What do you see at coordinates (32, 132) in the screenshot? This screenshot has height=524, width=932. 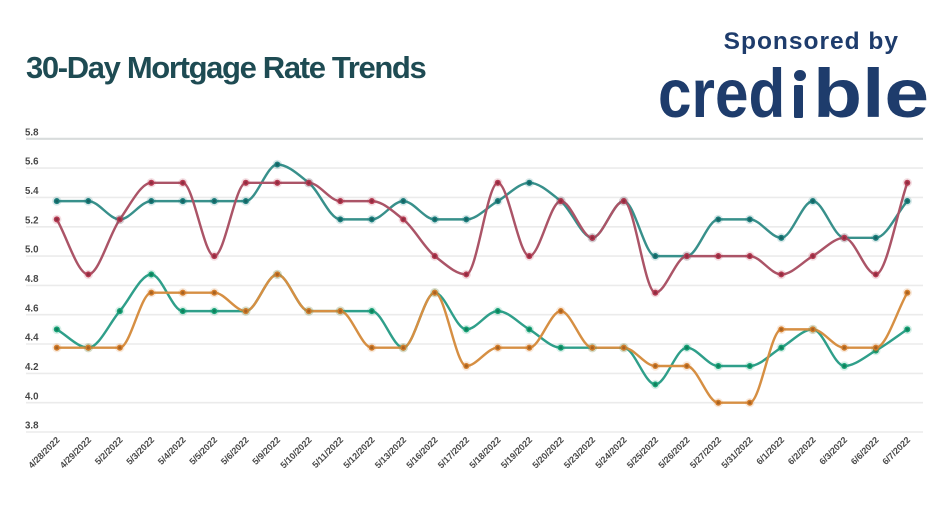 I see `svg-text: 5.8` at bounding box center [32, 132].